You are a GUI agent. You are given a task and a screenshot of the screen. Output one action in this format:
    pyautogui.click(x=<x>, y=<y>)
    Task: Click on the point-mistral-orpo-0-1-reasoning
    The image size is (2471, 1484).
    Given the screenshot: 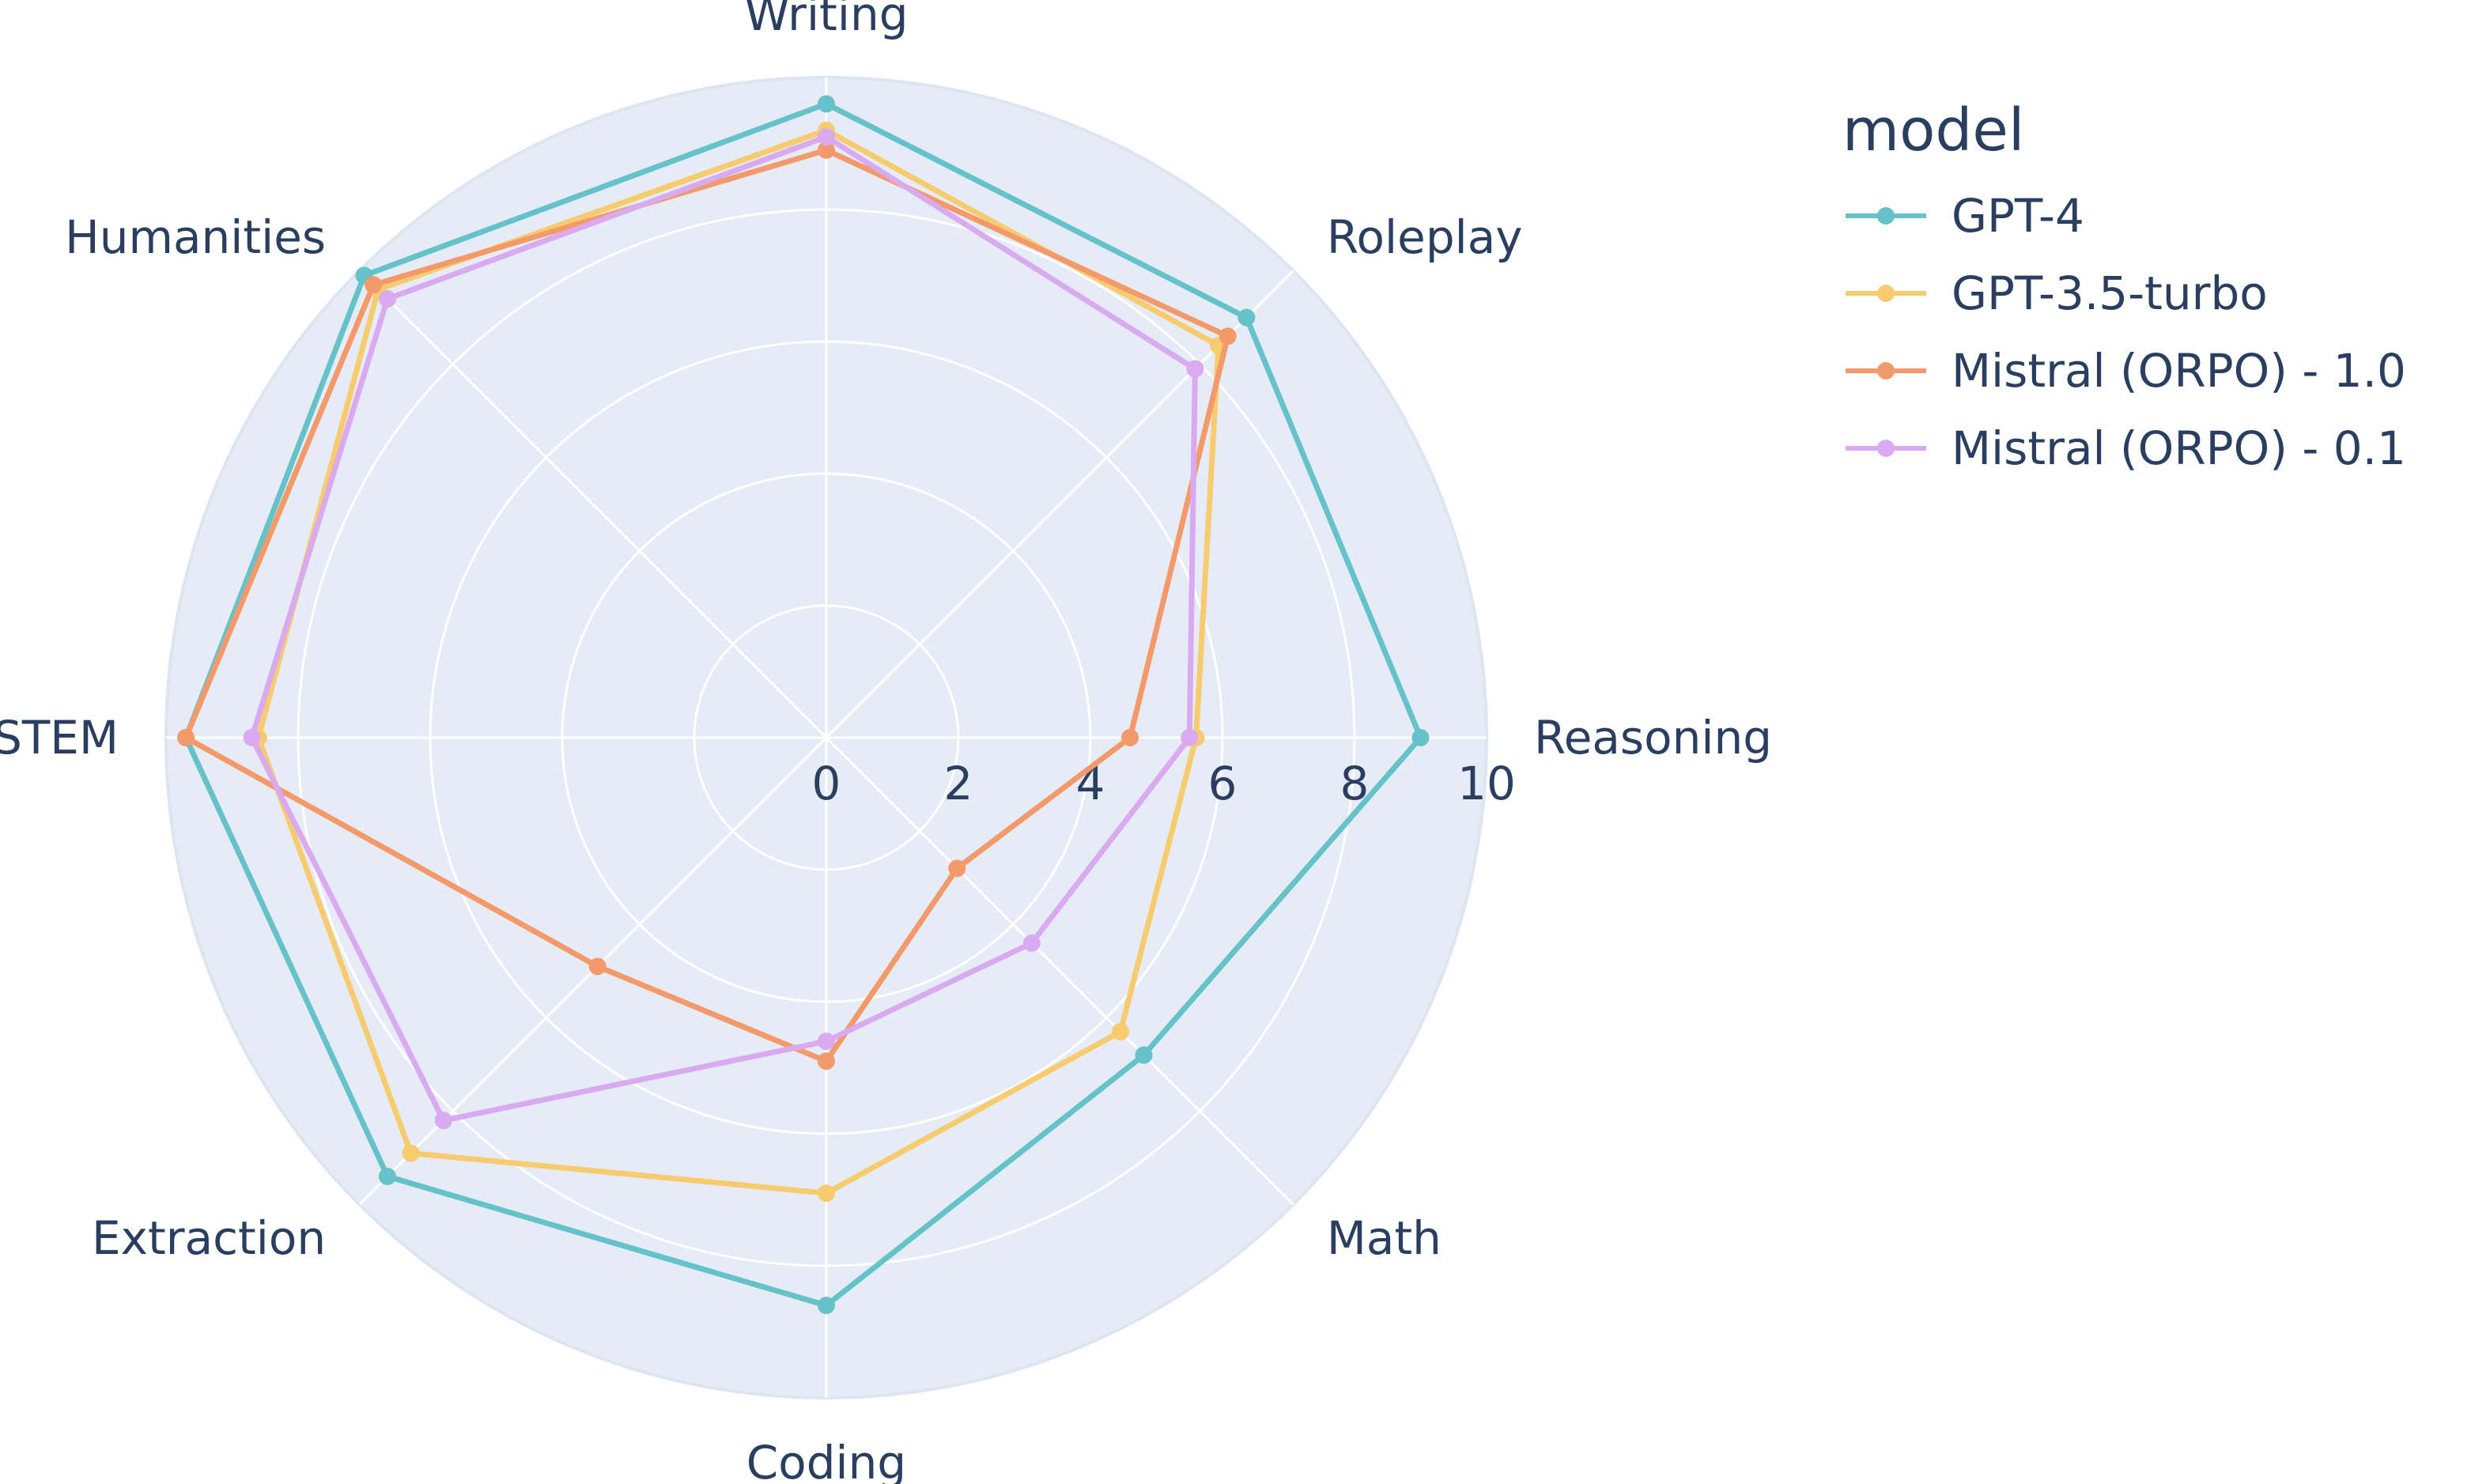 What is the action you would take?
    pyautogui.click(x=1190, y=737)
    